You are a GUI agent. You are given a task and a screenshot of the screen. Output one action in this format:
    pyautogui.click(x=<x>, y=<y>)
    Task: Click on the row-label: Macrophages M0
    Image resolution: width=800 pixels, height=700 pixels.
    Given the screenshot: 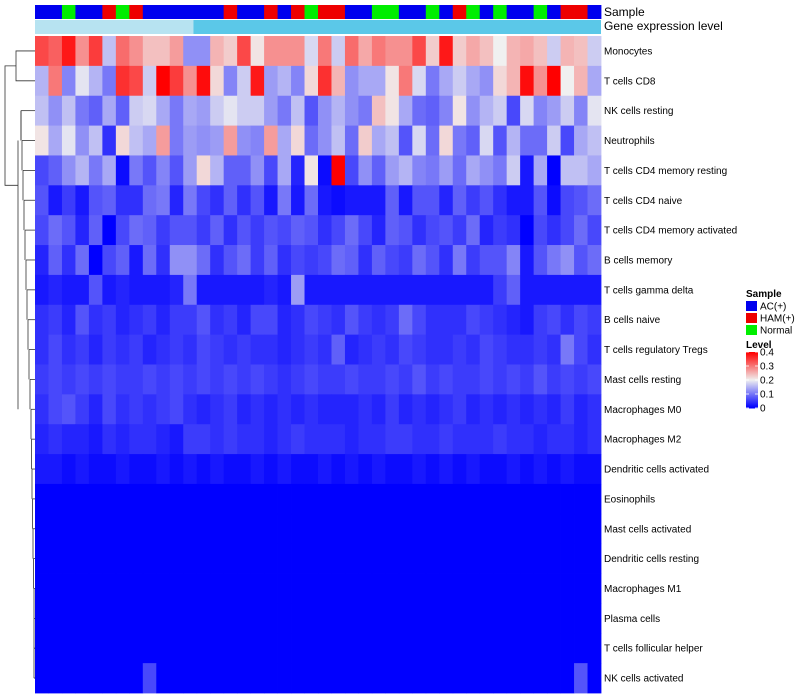 What is the action you would take?
    pyautogui.click(x=643, y=410)
    